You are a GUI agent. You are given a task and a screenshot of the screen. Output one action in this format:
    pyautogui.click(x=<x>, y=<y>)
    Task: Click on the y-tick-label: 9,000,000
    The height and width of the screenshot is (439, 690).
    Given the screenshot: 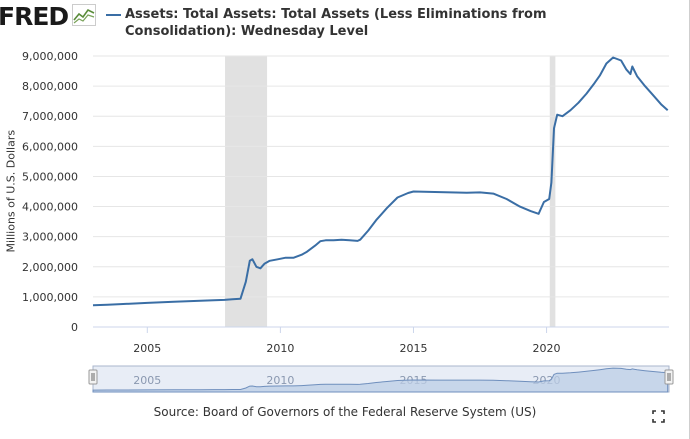 What is the action you would take?
    pyautogui.click(x=50, y=56)
    